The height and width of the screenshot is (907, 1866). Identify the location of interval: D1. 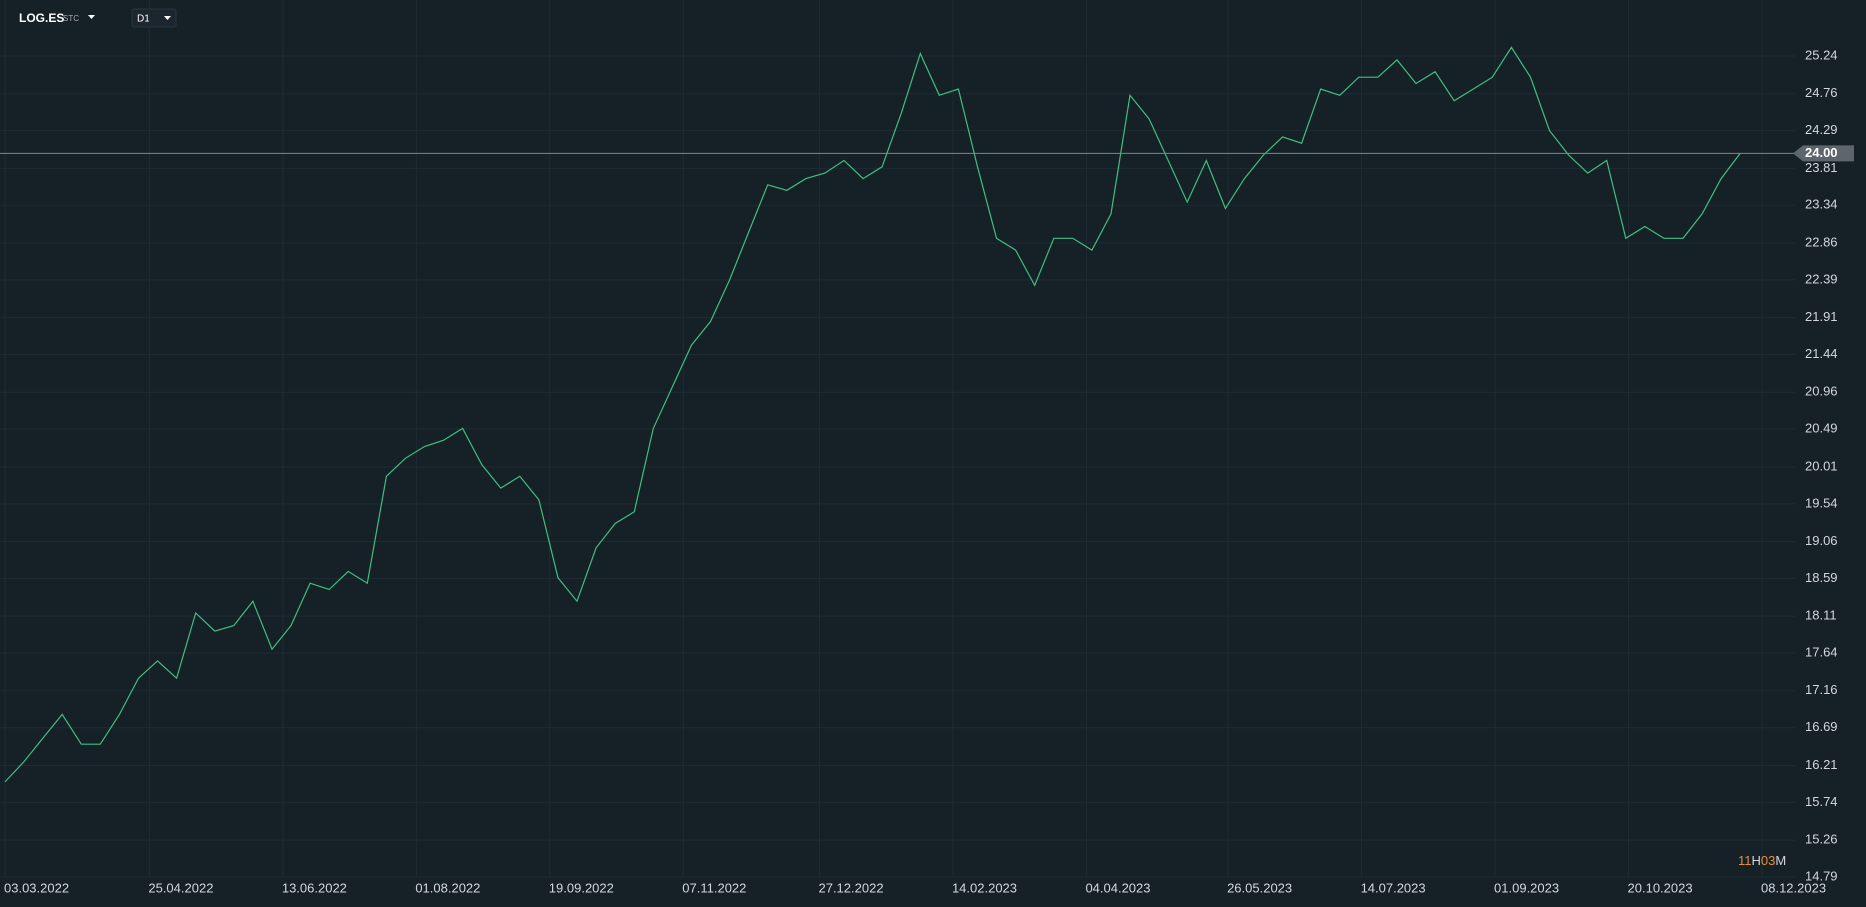
(143, 19).